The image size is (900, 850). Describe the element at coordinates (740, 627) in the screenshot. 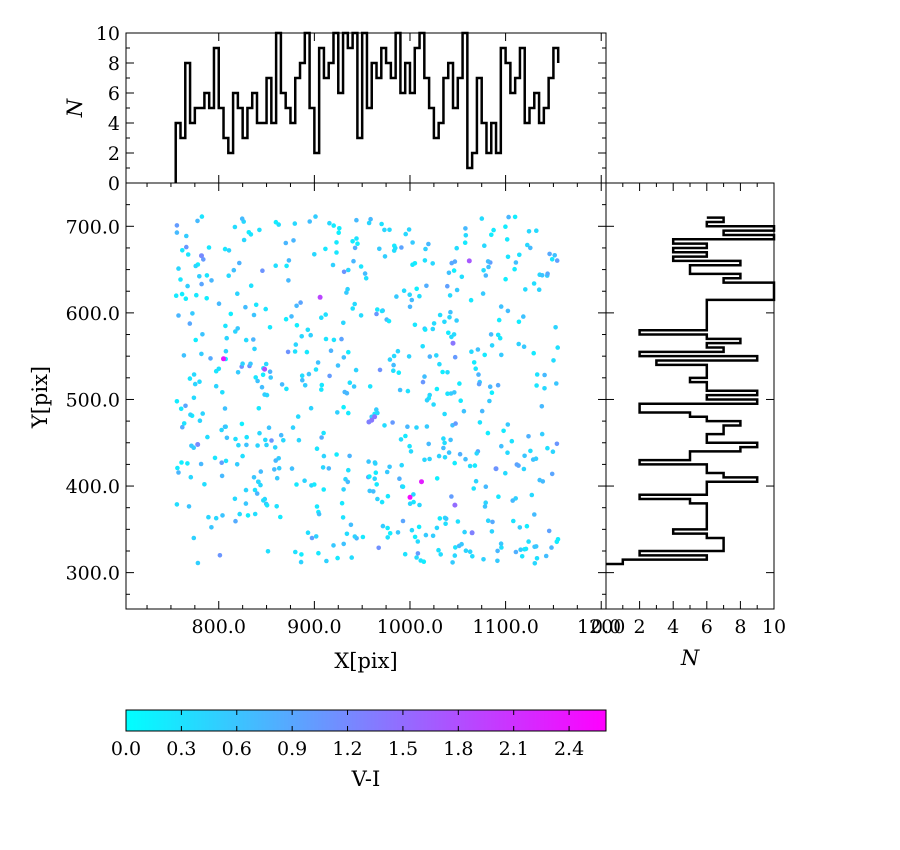

I see `right-hist-xtick-label: 8` at that location.